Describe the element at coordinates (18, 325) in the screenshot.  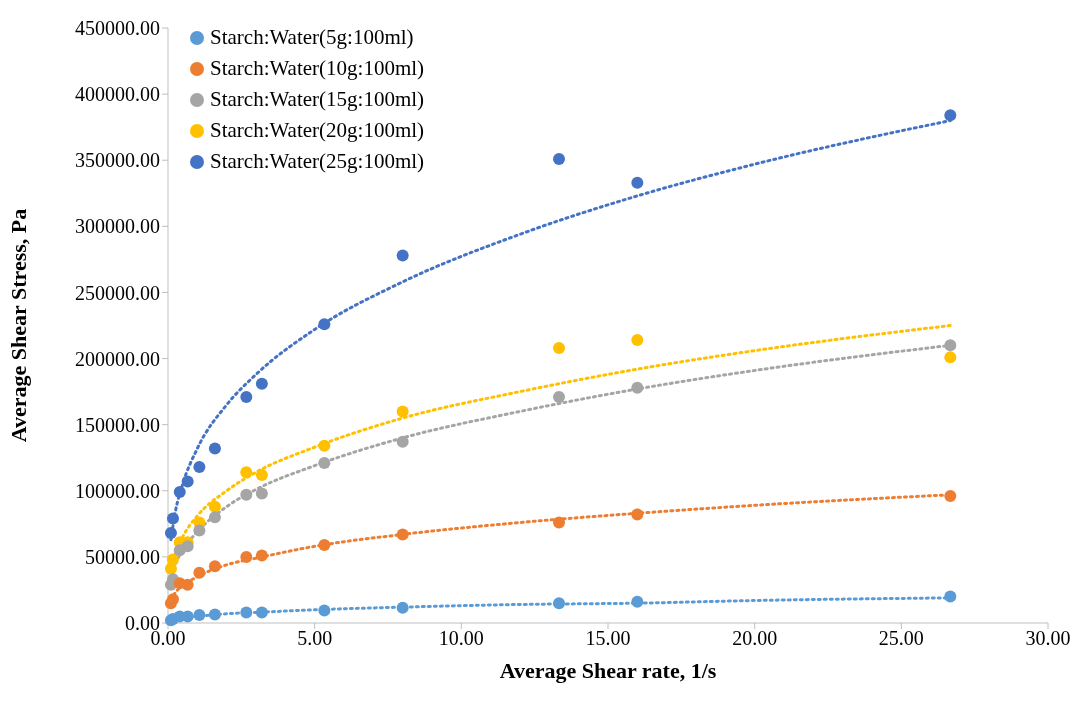
I see `y-axis-title: Average Shear Stress, Pa` at that location.